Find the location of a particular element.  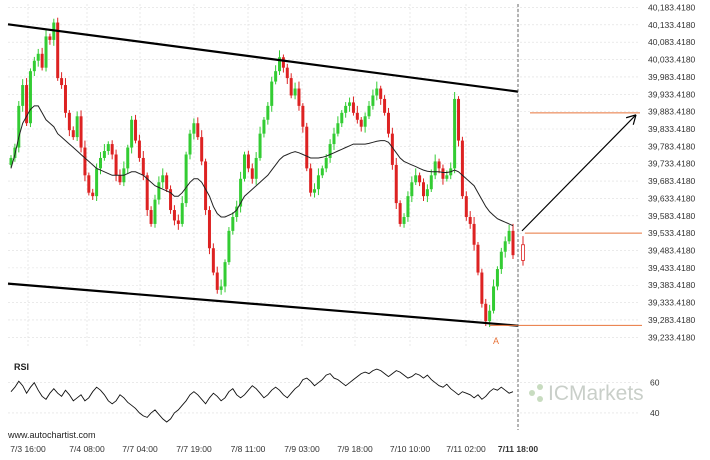

y-tick-label: 39,883.4180 is located at coordinates (672, 112).